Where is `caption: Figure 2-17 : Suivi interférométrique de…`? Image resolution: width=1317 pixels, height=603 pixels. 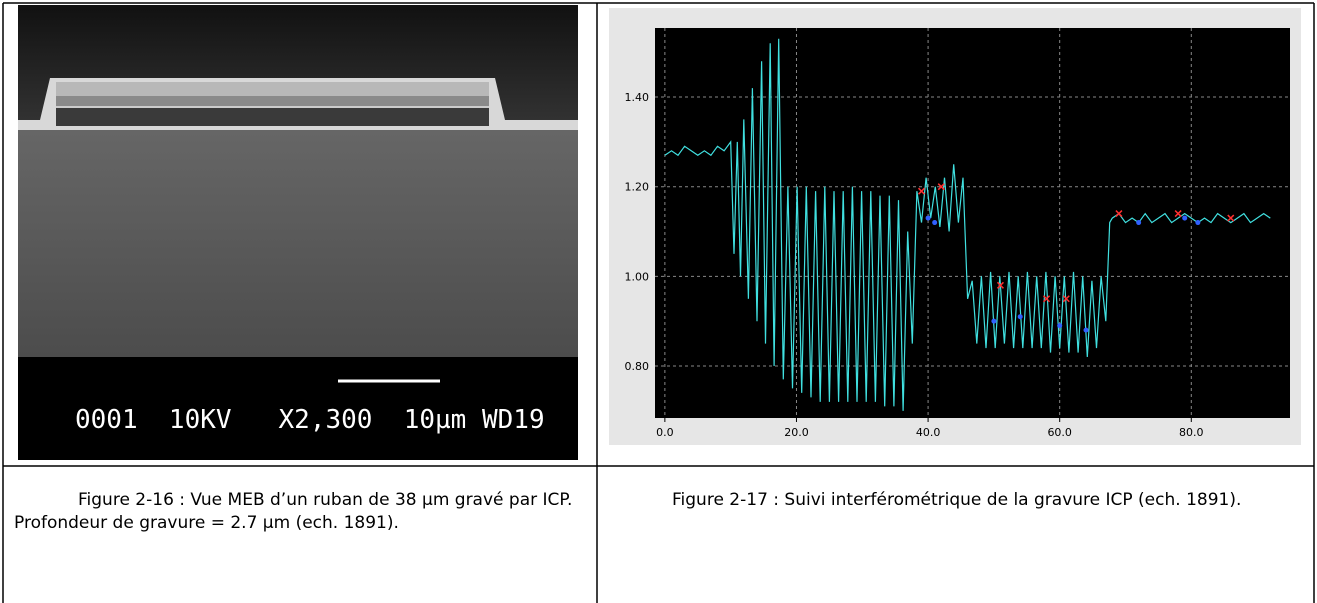 caption: Figure 2-17 : Suivi interférométrique de… is located at coordinates (957, 500).